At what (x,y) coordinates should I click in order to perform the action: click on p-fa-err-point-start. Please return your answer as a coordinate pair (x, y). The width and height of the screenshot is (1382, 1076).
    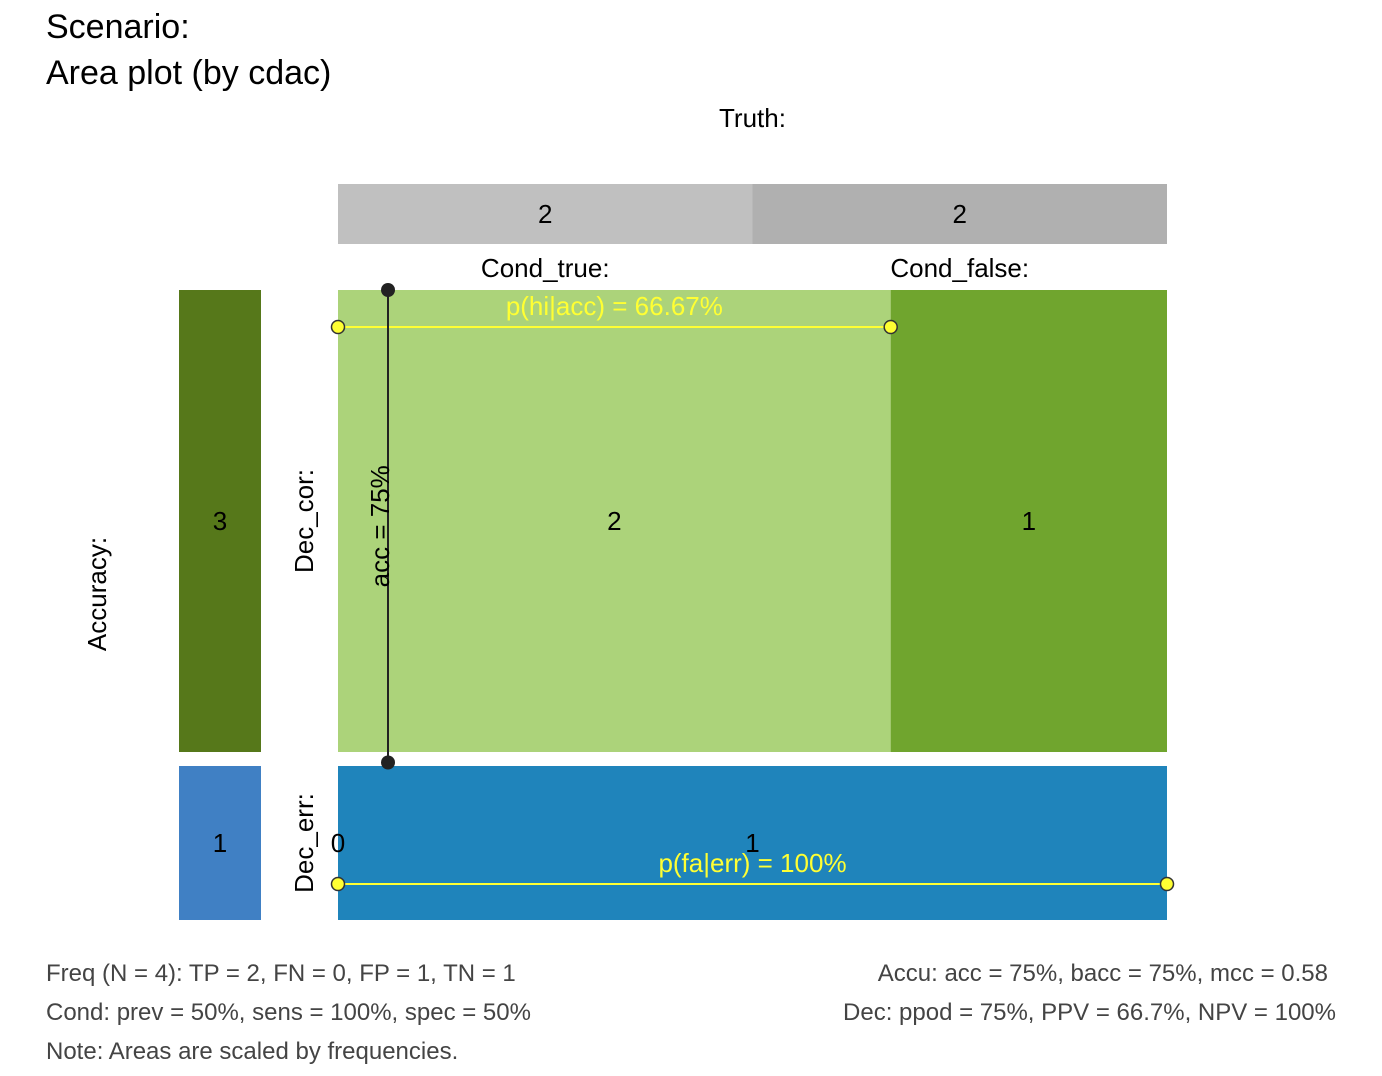
    Looking at the image, I should click on (338, 884).